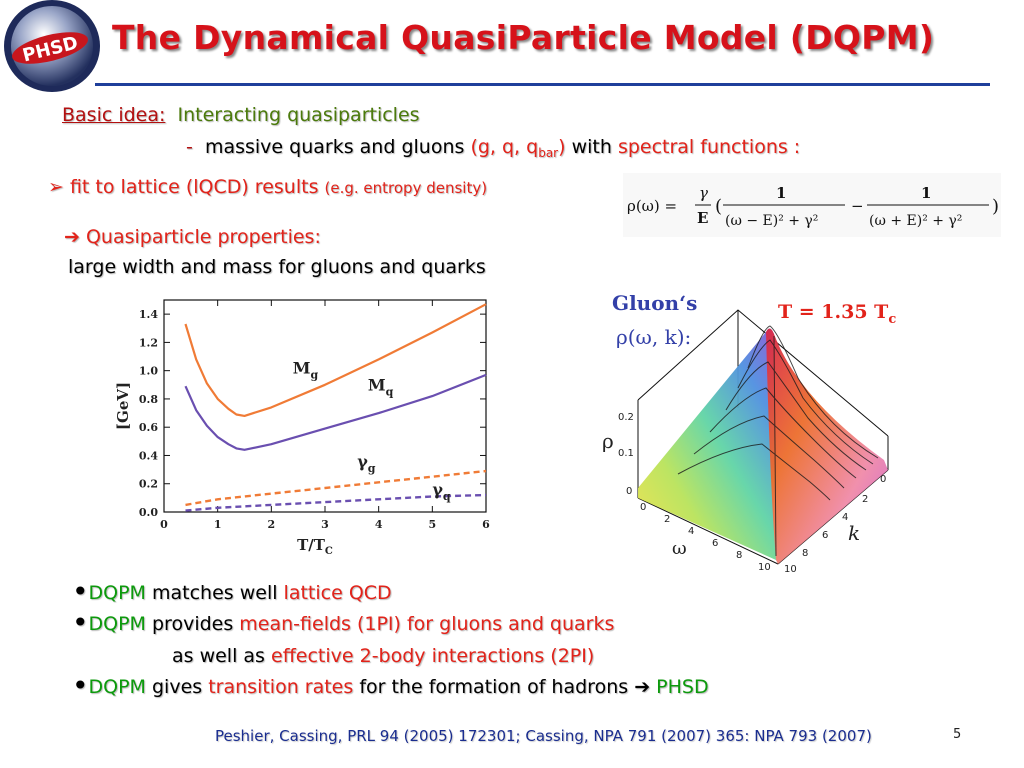 The image size is (1024, 768). I want to click on surface-contours, so click(778, 441).